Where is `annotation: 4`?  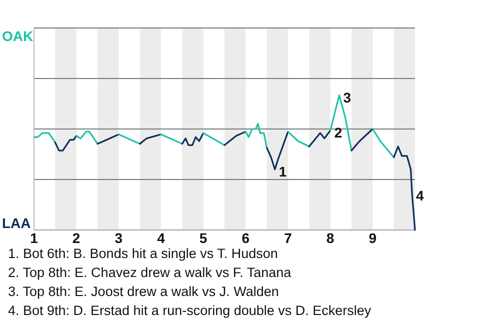 annotation: 4 is located at coordinates (420, 196).